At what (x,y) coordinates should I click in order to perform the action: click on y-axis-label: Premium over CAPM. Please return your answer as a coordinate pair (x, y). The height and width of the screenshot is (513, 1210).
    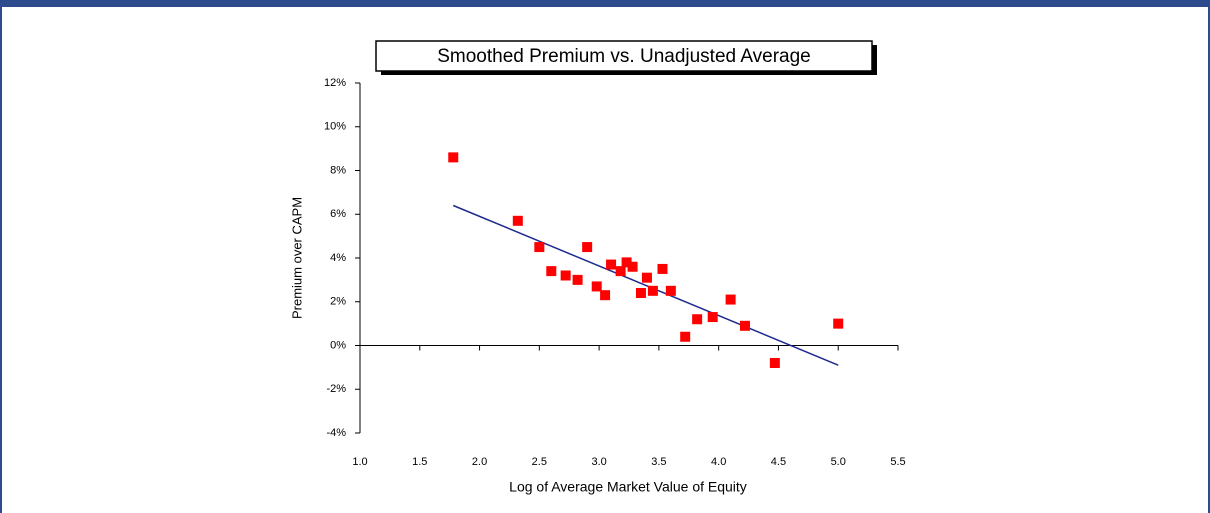
    Looking at the image, I should click on (296, 258).